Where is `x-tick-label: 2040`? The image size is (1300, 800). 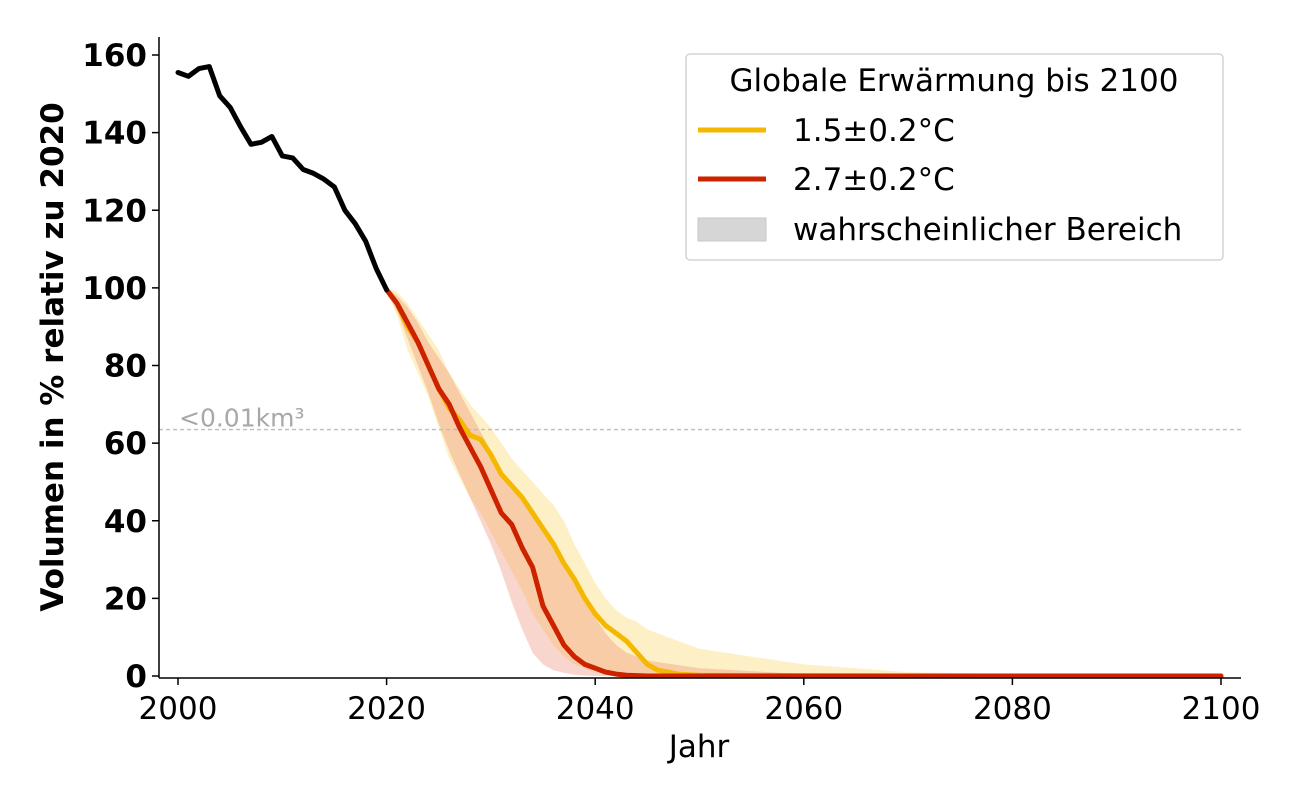
x-tick-label: 2040 is located at coordinates (595, 709).